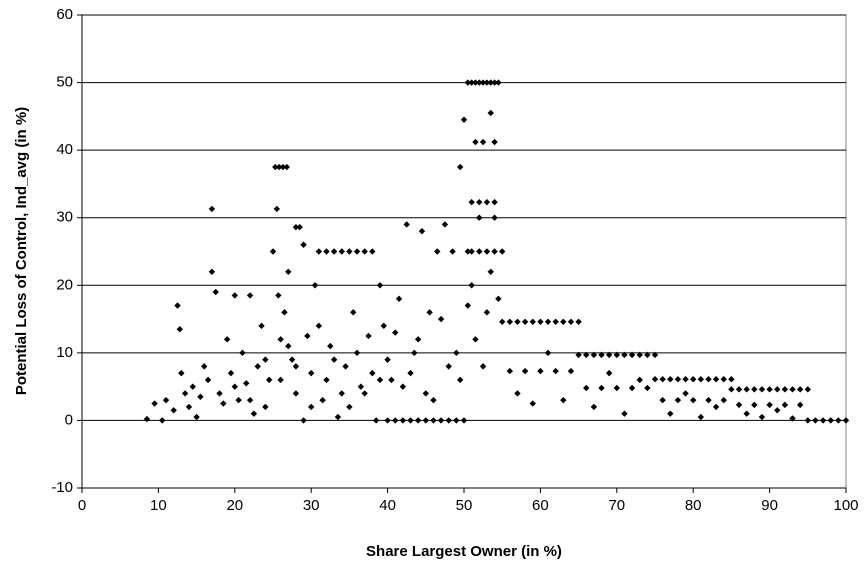 This screenshot has width=864, height=574. I want to click on y-tick-label: 0, so click(69, 419).